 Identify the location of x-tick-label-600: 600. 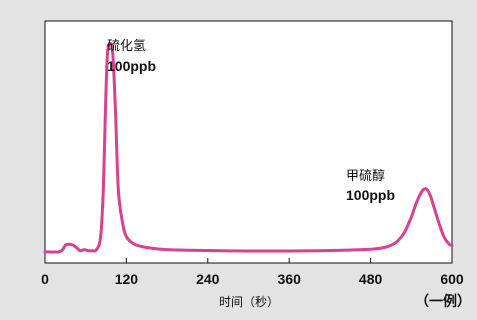
(452, 279).